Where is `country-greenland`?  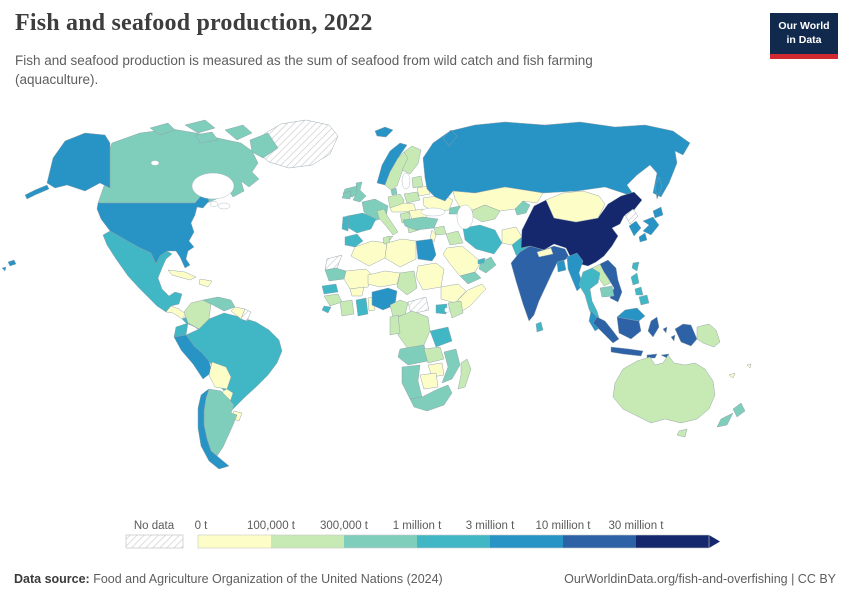 country-greenland is located at coordinates (298, 144).